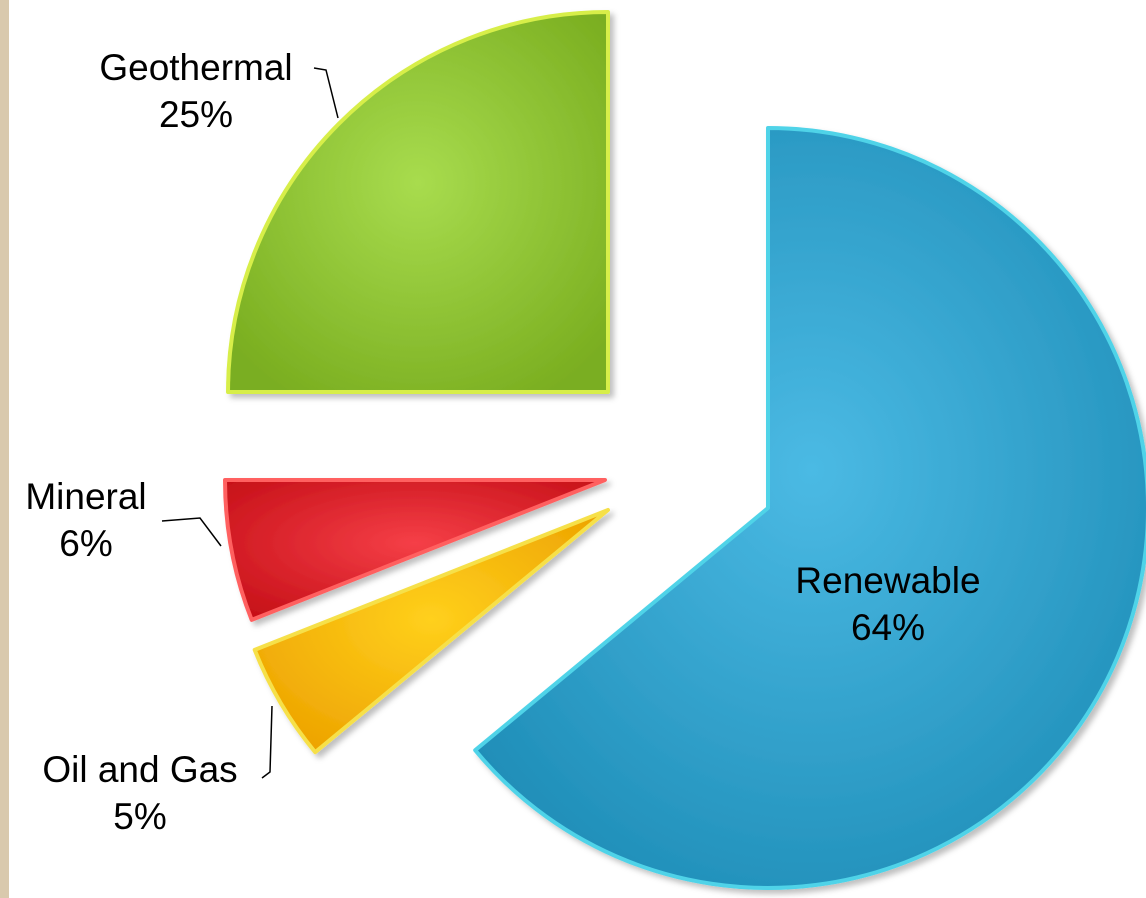  What do you see at coordinates (139, 769) in the screenshot?
I see `slice-label-oil-and-gas: Oil and Gas` at bounding box center [139, 769].